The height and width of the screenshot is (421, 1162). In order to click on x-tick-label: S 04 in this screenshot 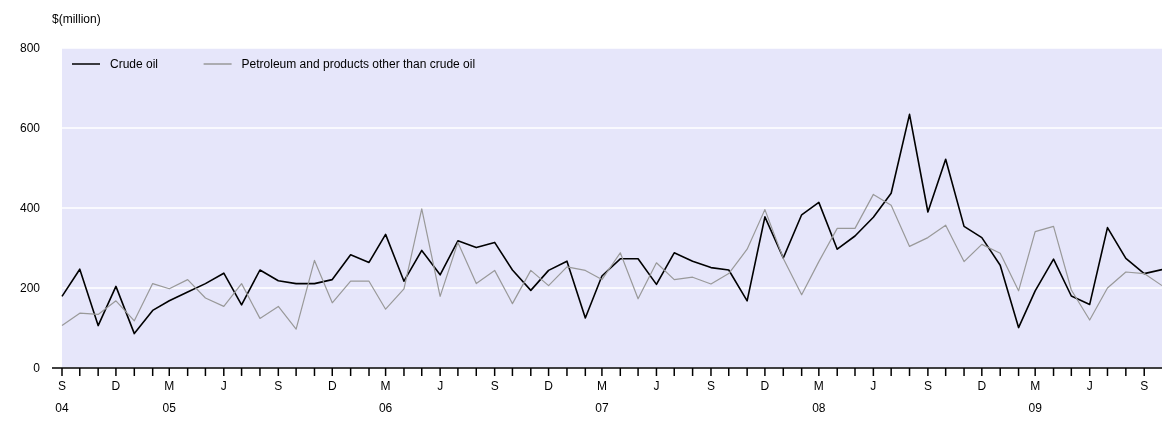, I will do `click(62, 397)`.